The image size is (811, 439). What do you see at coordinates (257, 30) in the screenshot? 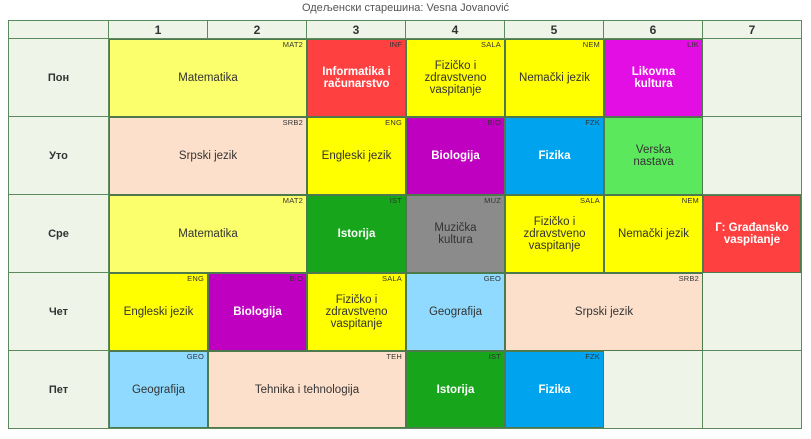
I see `column-header-2: 2` at bounding box center [257, 30].